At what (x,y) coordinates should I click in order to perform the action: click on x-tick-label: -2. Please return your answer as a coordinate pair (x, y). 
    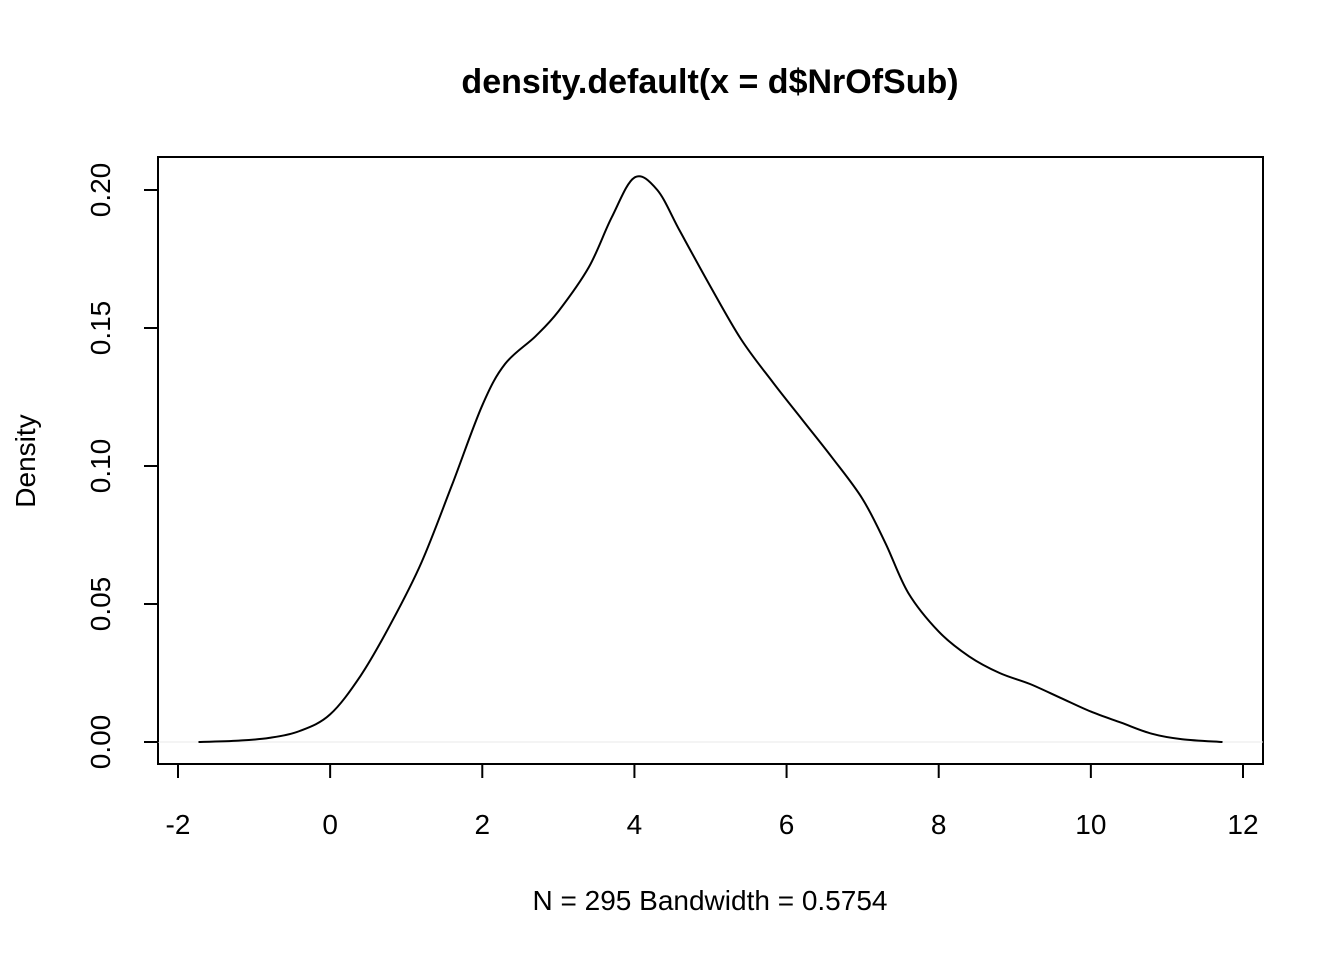
    Looking at the image, I should click on (178, 824).